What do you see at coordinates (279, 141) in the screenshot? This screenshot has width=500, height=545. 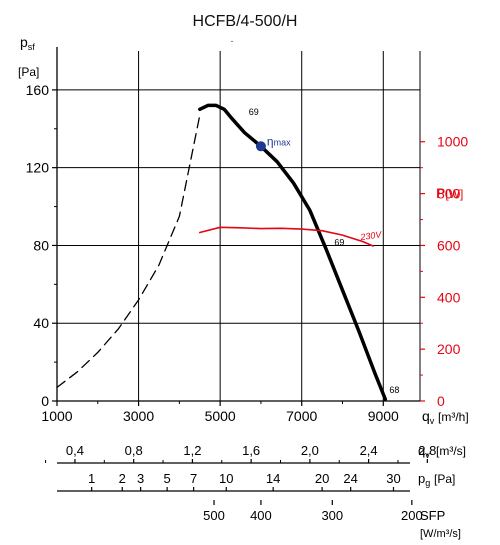 I see `eta-max-label: ηmax` at bounding box center [279, 141].